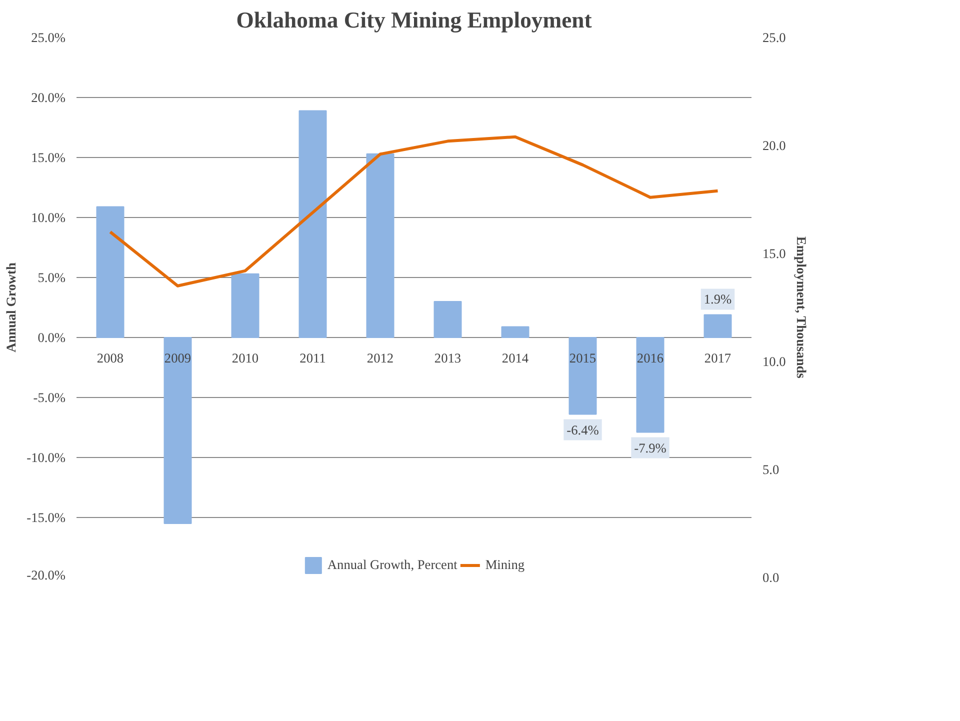 The height and width of the screenshot is (721, 960). Describe the element at coordinates (48, 97) in the screenshot. I see `y-tick-label: 20.0%` at that location.